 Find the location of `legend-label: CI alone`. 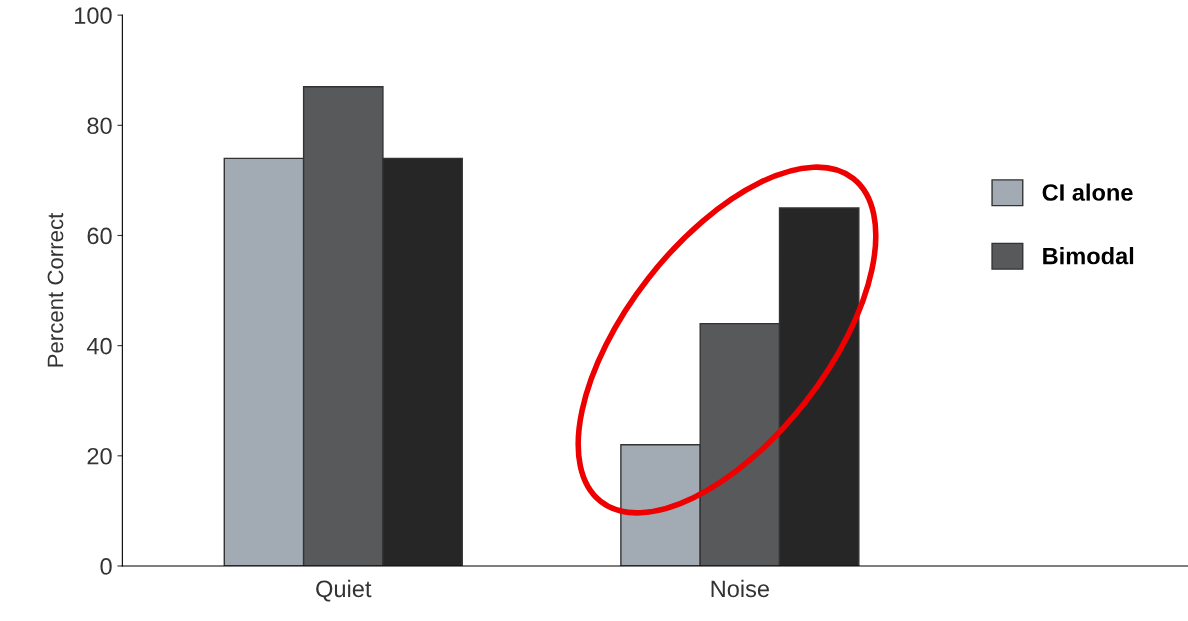

legend-label: CI alone is located at coordinates (1087, 192).